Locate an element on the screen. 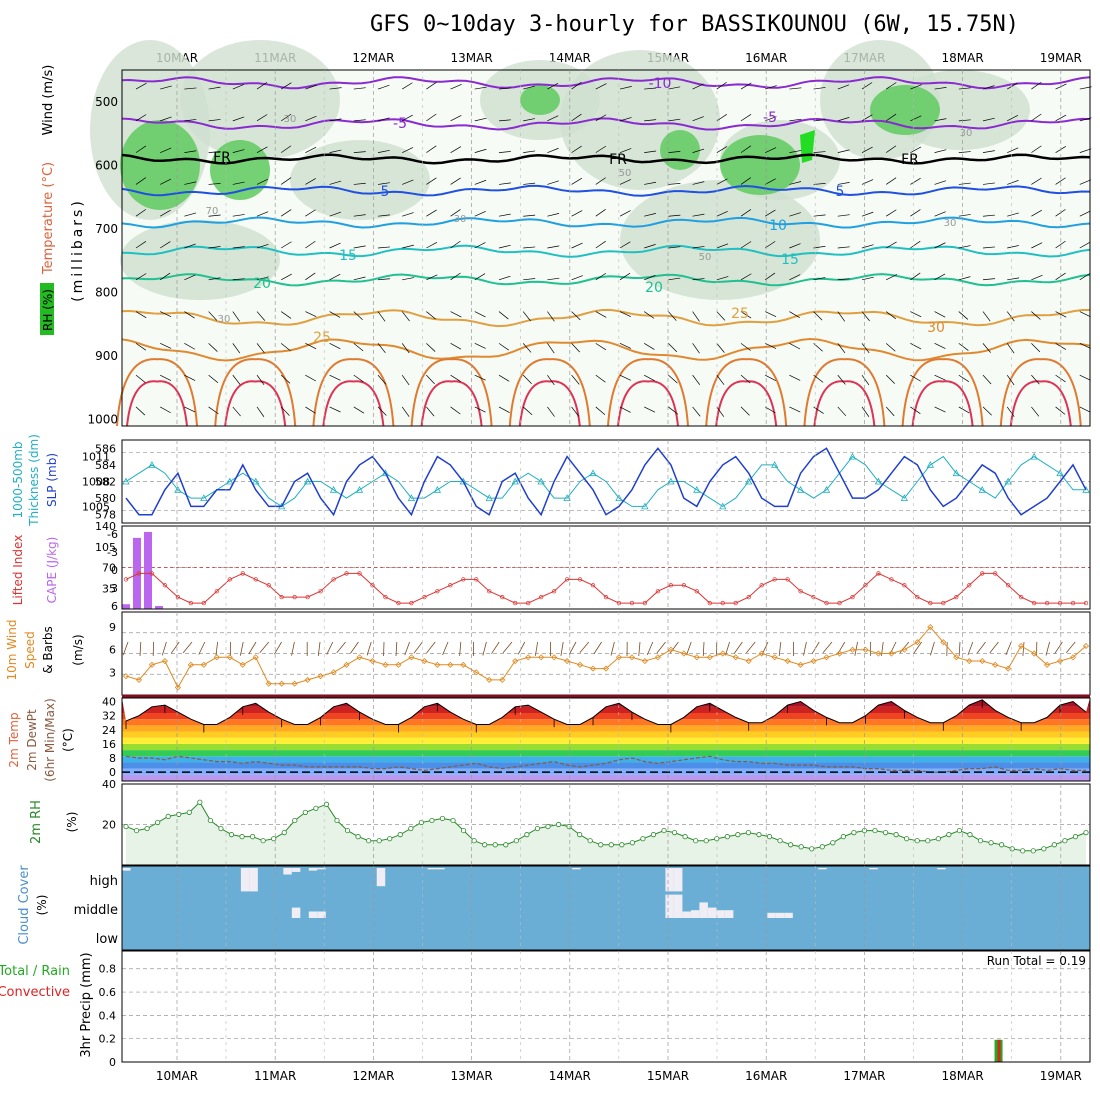 The width and height of the screenshot is (1100, 1100). li-tick-label: 0 is located at coordinates (114, 570).